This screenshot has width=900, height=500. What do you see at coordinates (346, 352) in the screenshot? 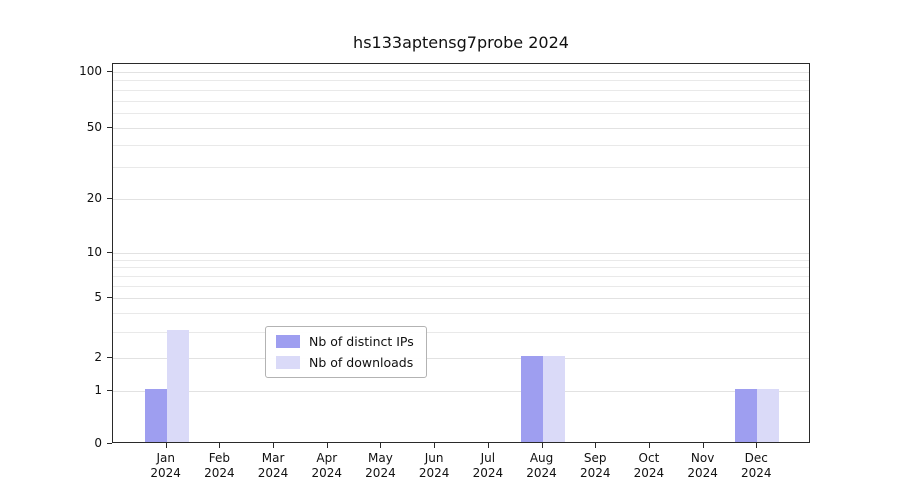
I see `legend: Nb of distinct IPs Nb of downloads` at bounding box center [346, 352].